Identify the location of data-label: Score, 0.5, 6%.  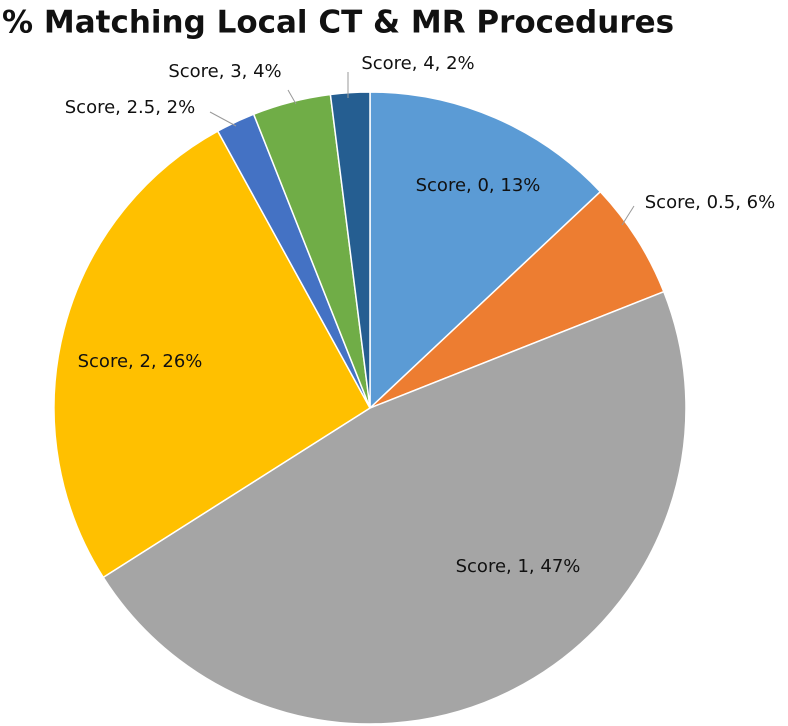
(710, 202).